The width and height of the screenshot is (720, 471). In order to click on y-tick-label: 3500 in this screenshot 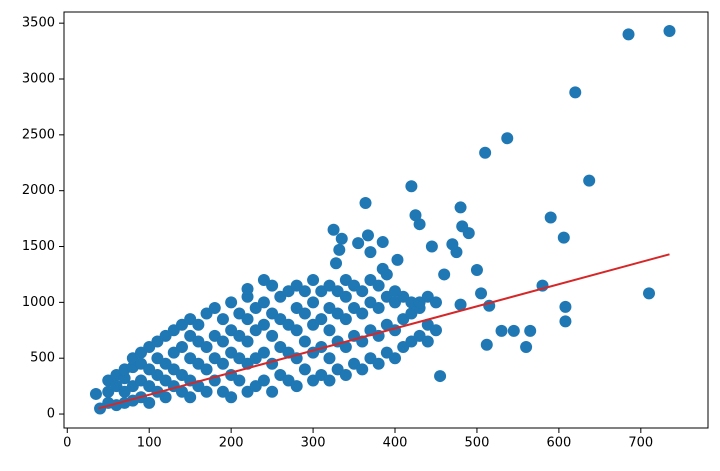, I will do `click(38, 23)`.